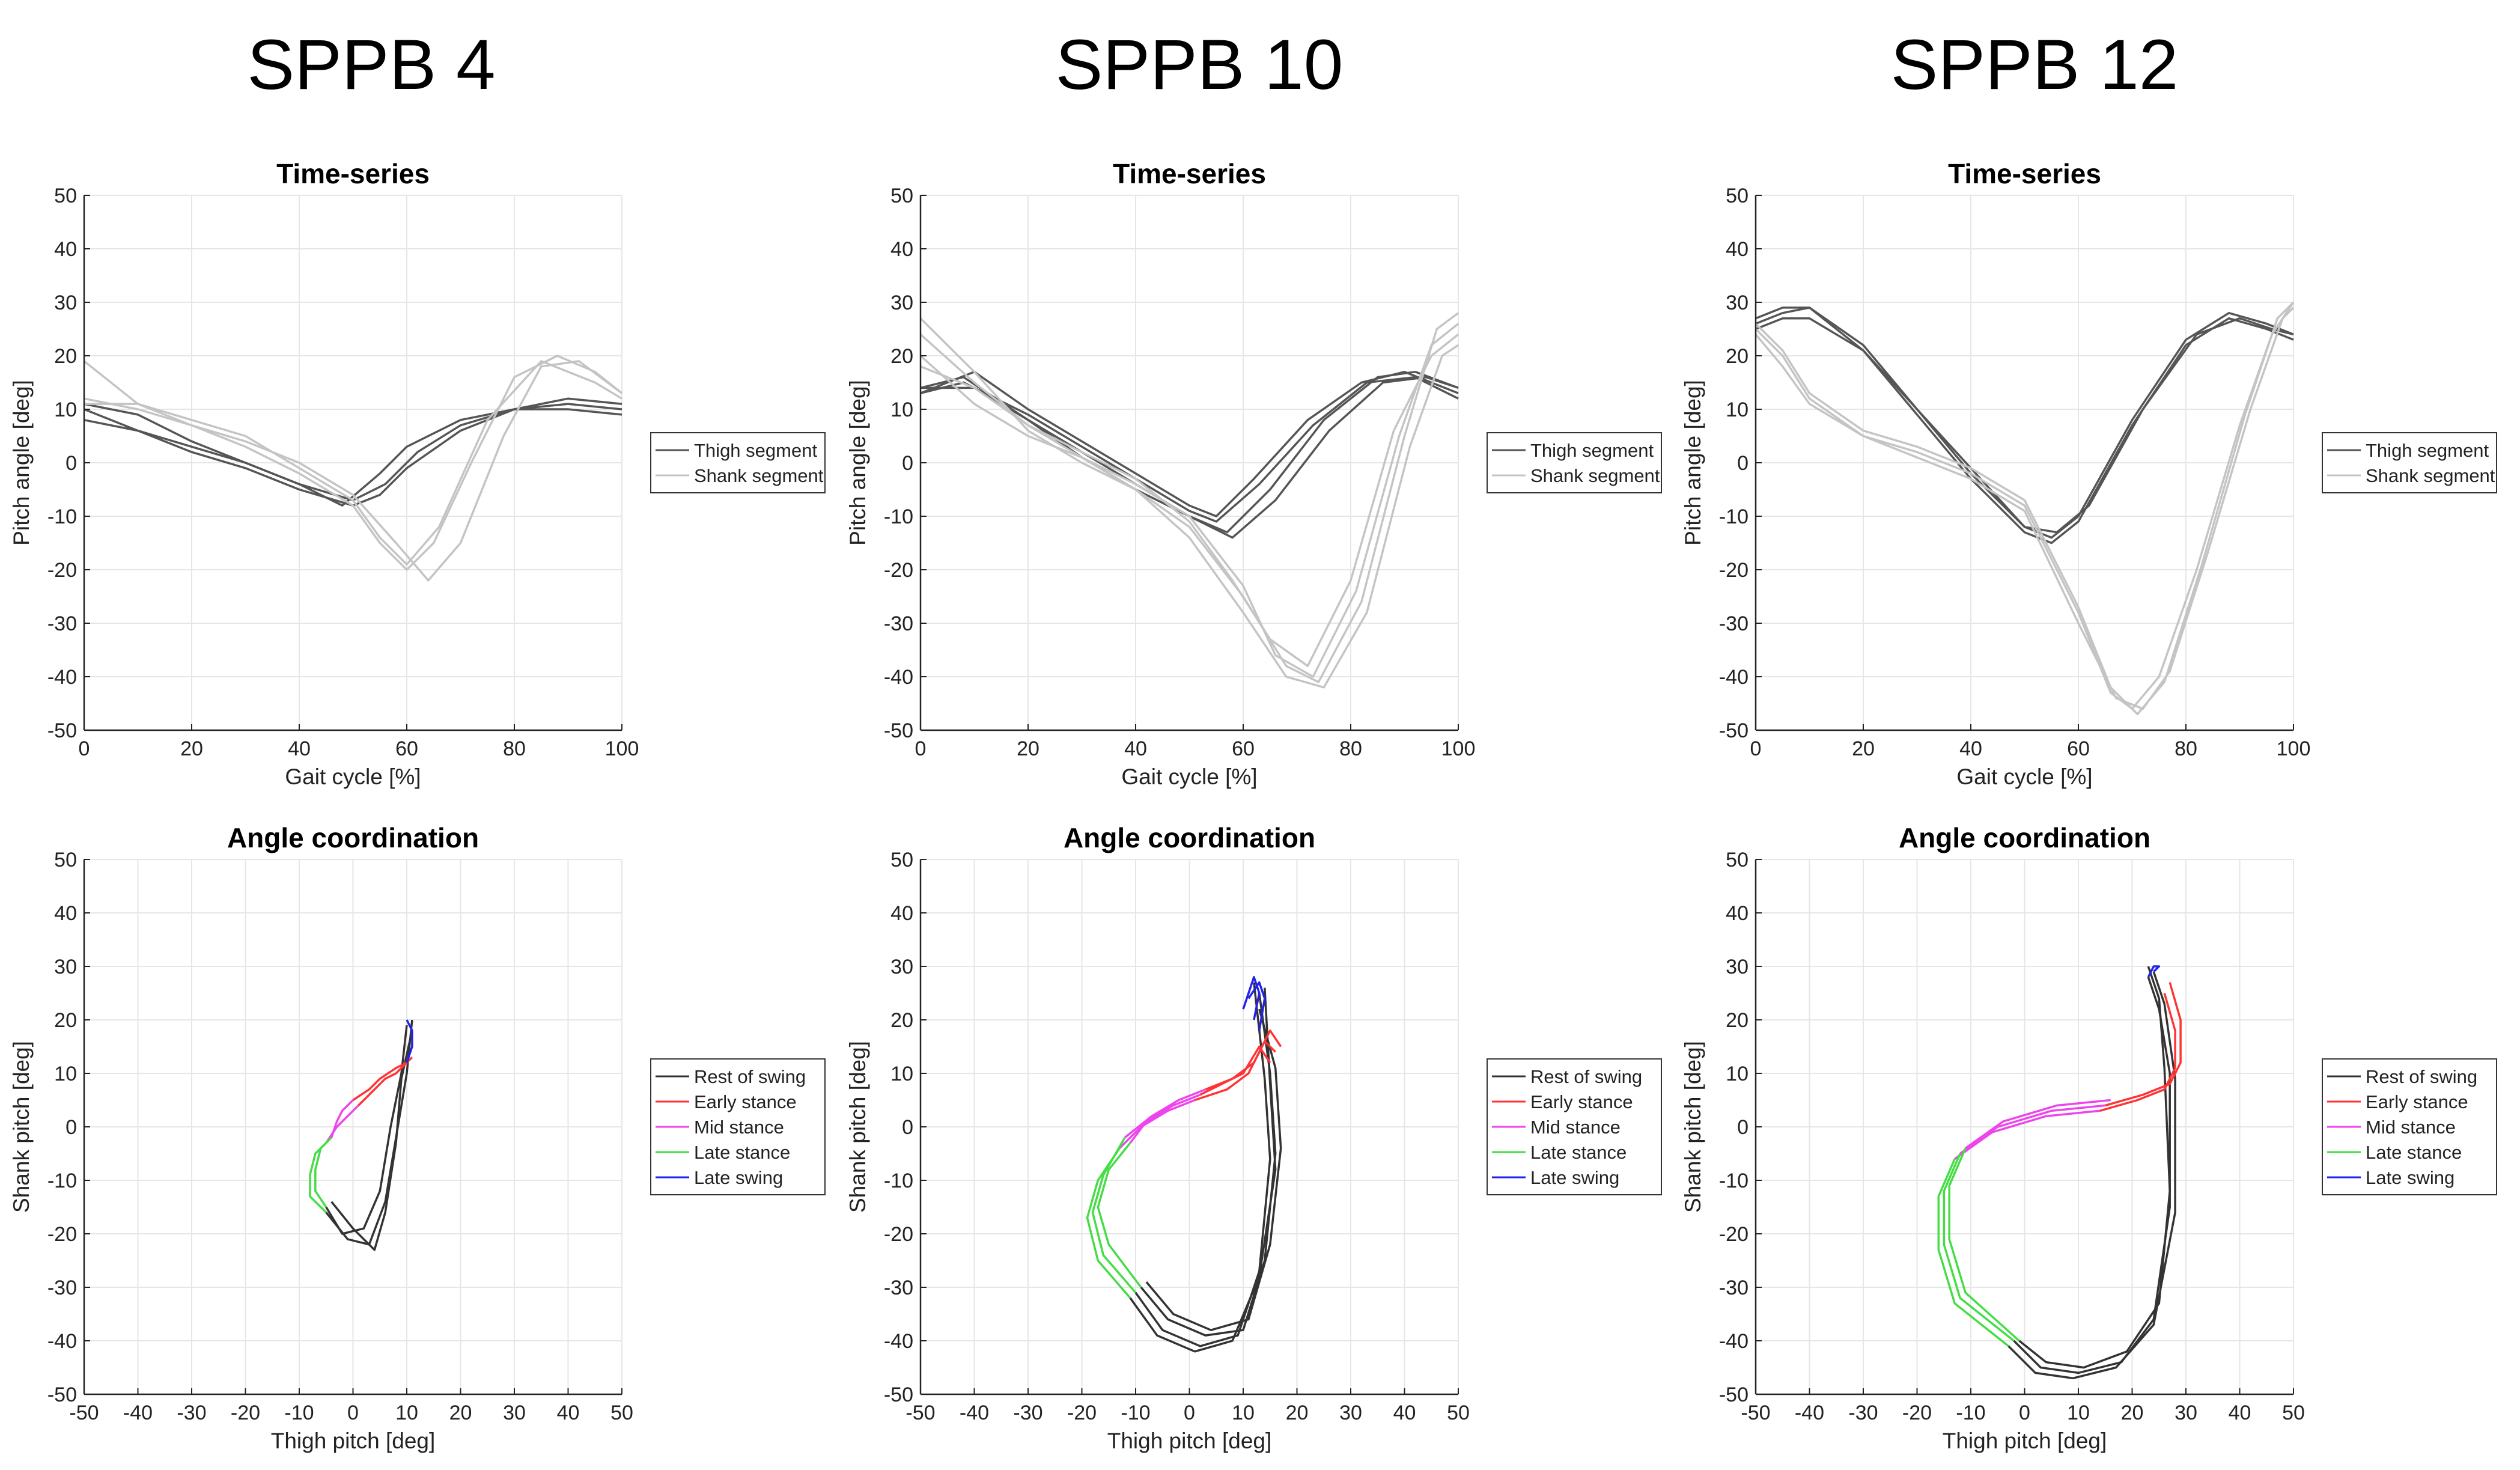 The image size is (2520, 1470). I want to click on x-tick-label: -10, so click(1971, 1412).